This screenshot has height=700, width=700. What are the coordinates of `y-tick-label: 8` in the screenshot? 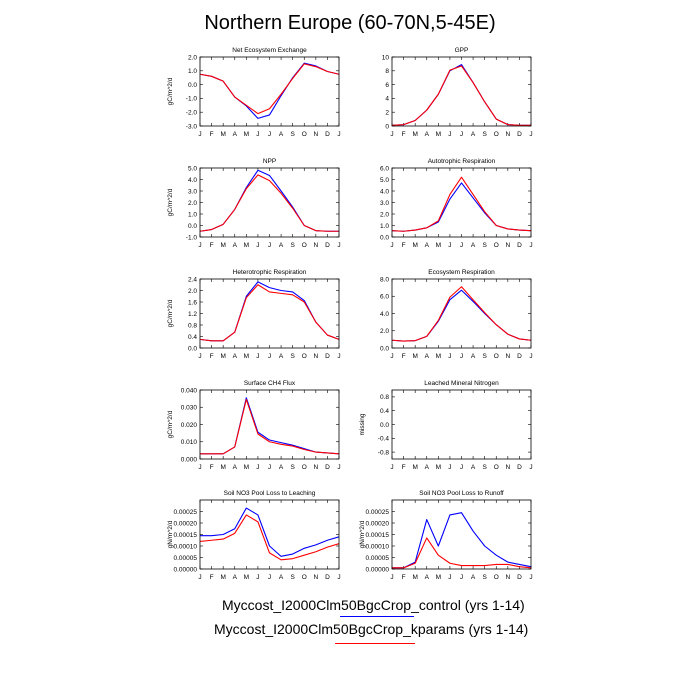 It's located at (387, 71).